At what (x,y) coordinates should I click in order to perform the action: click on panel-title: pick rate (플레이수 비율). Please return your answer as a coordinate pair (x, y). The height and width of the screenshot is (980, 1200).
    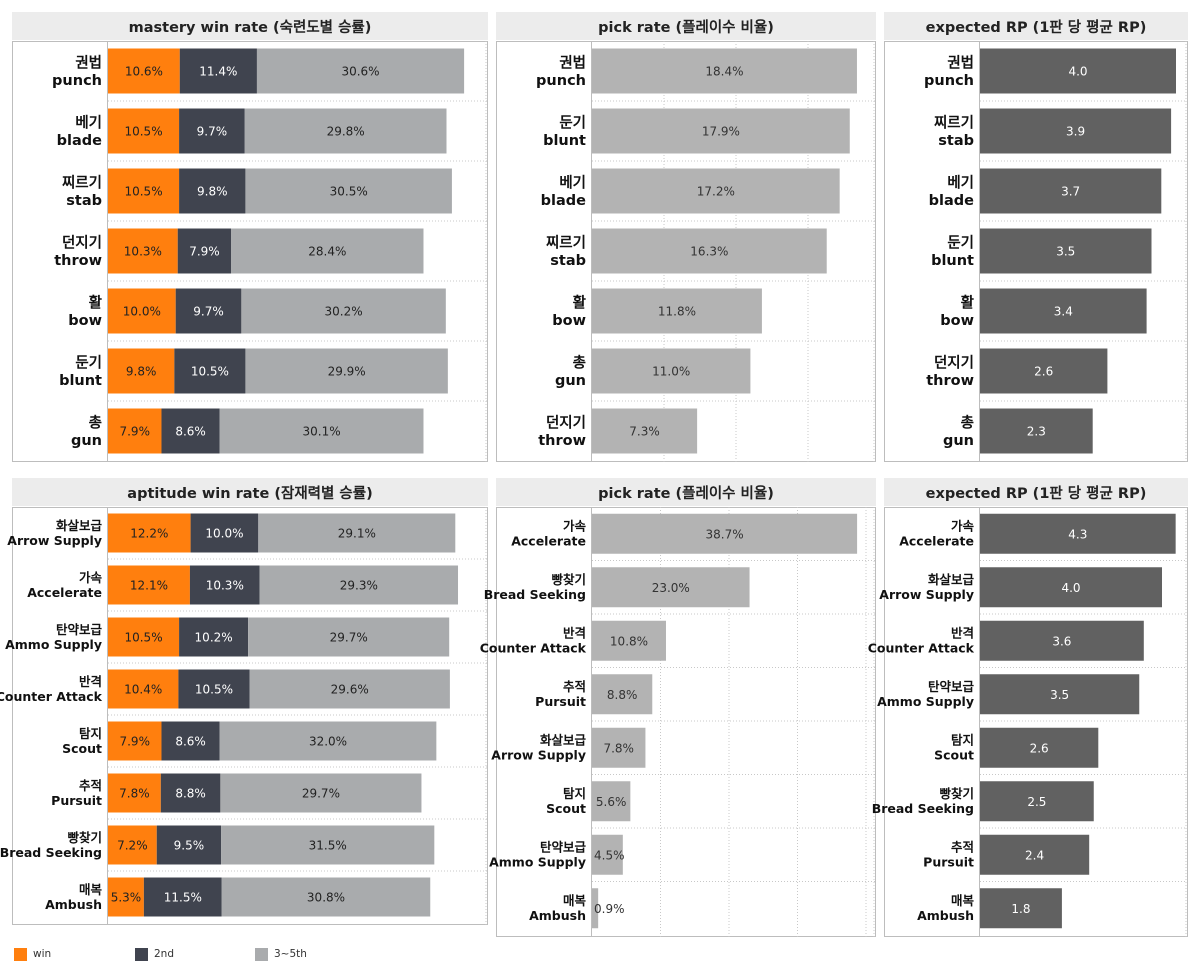
    Looking at the image, I should click on (686, 492).